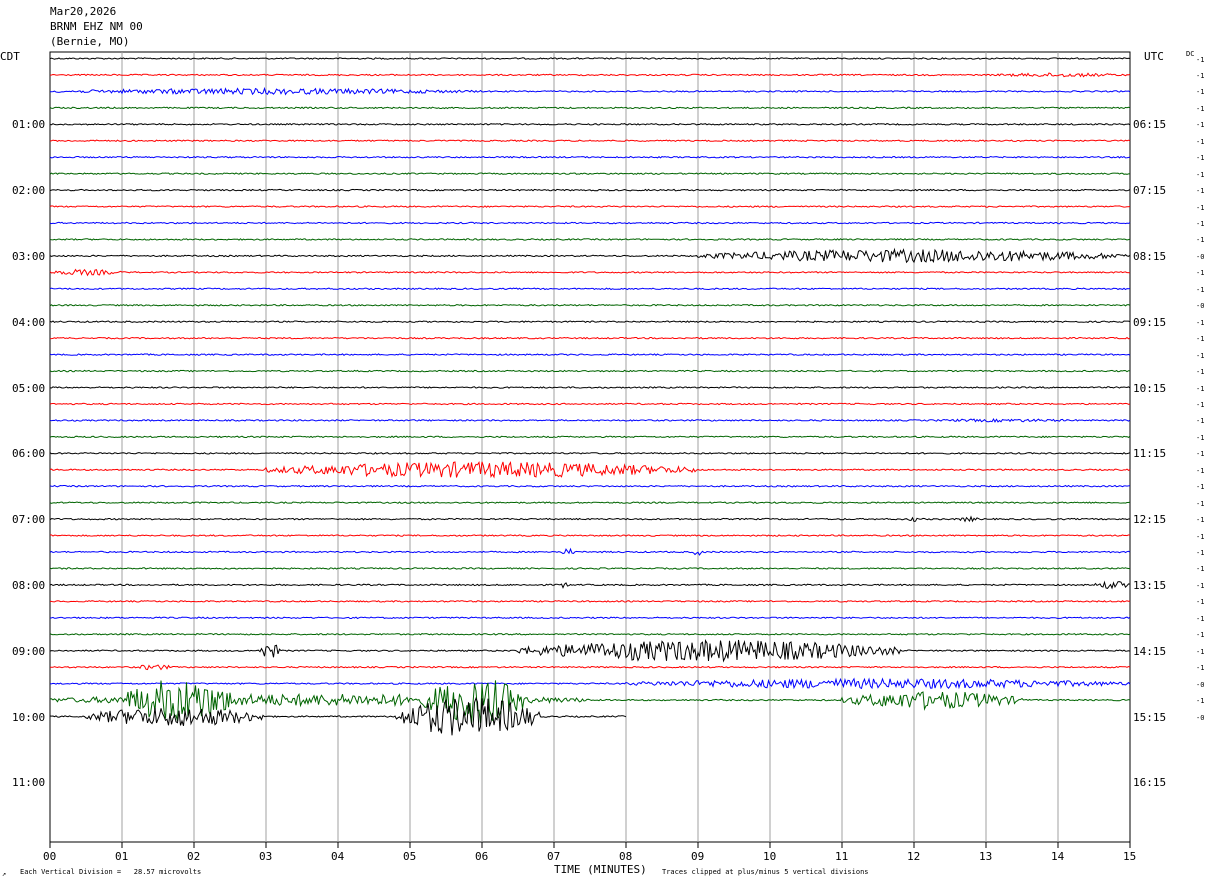 This screenshot has height=886, width=1210. What do you see at coordinates (50, 856) in the screenshot?
I see `x-tick-label: 00` at bounding box center [50, 856].